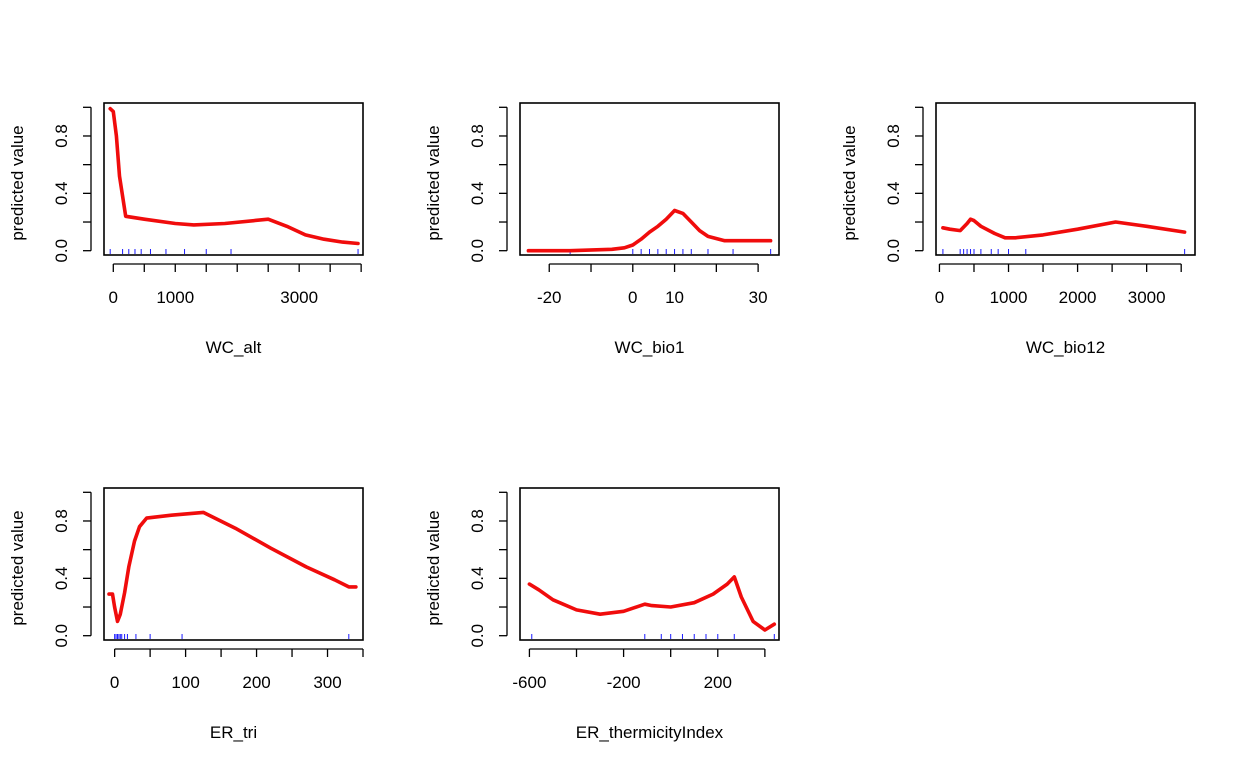  Describe the element at coordinates (1065, 347) in the screenshot. I see `x-axis-label: WC_bio12` at that location.